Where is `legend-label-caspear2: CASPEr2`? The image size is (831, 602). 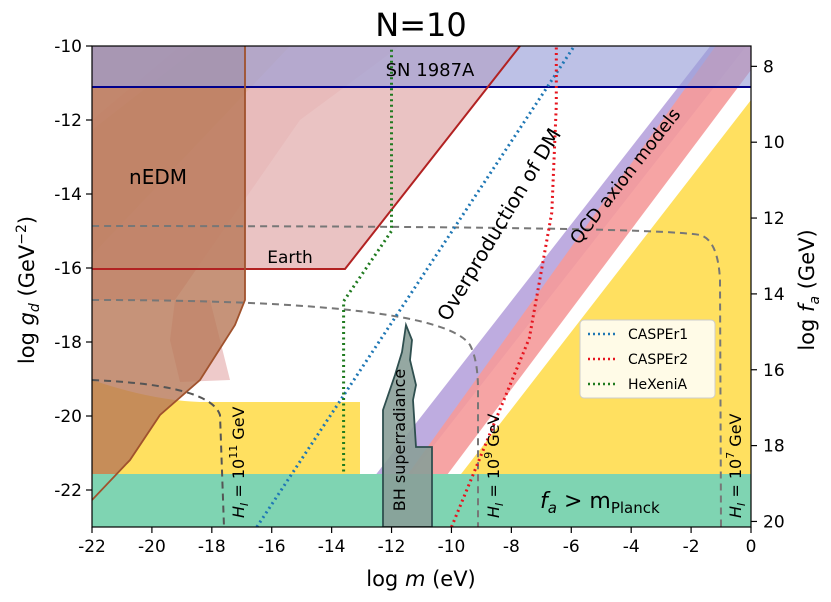 legend-label-caspear2: CASPEr2 is located at coordinates (658, 360).